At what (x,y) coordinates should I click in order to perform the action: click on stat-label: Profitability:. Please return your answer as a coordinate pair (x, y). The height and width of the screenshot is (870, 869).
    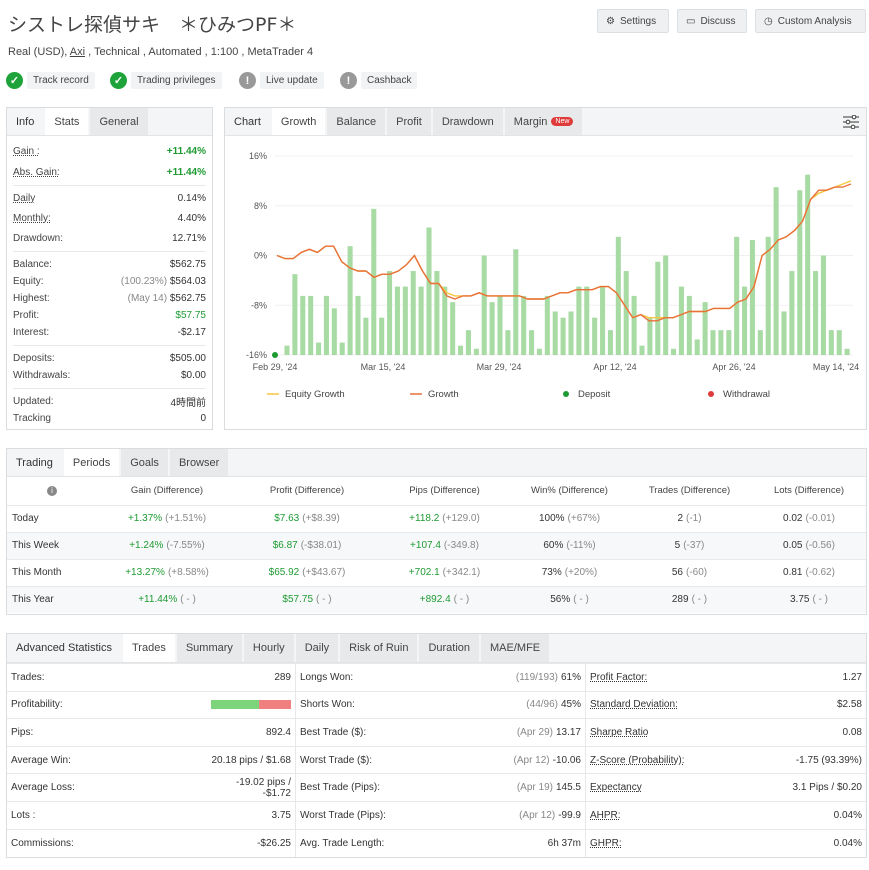
    Looking at the image, I should click on (107, 704).